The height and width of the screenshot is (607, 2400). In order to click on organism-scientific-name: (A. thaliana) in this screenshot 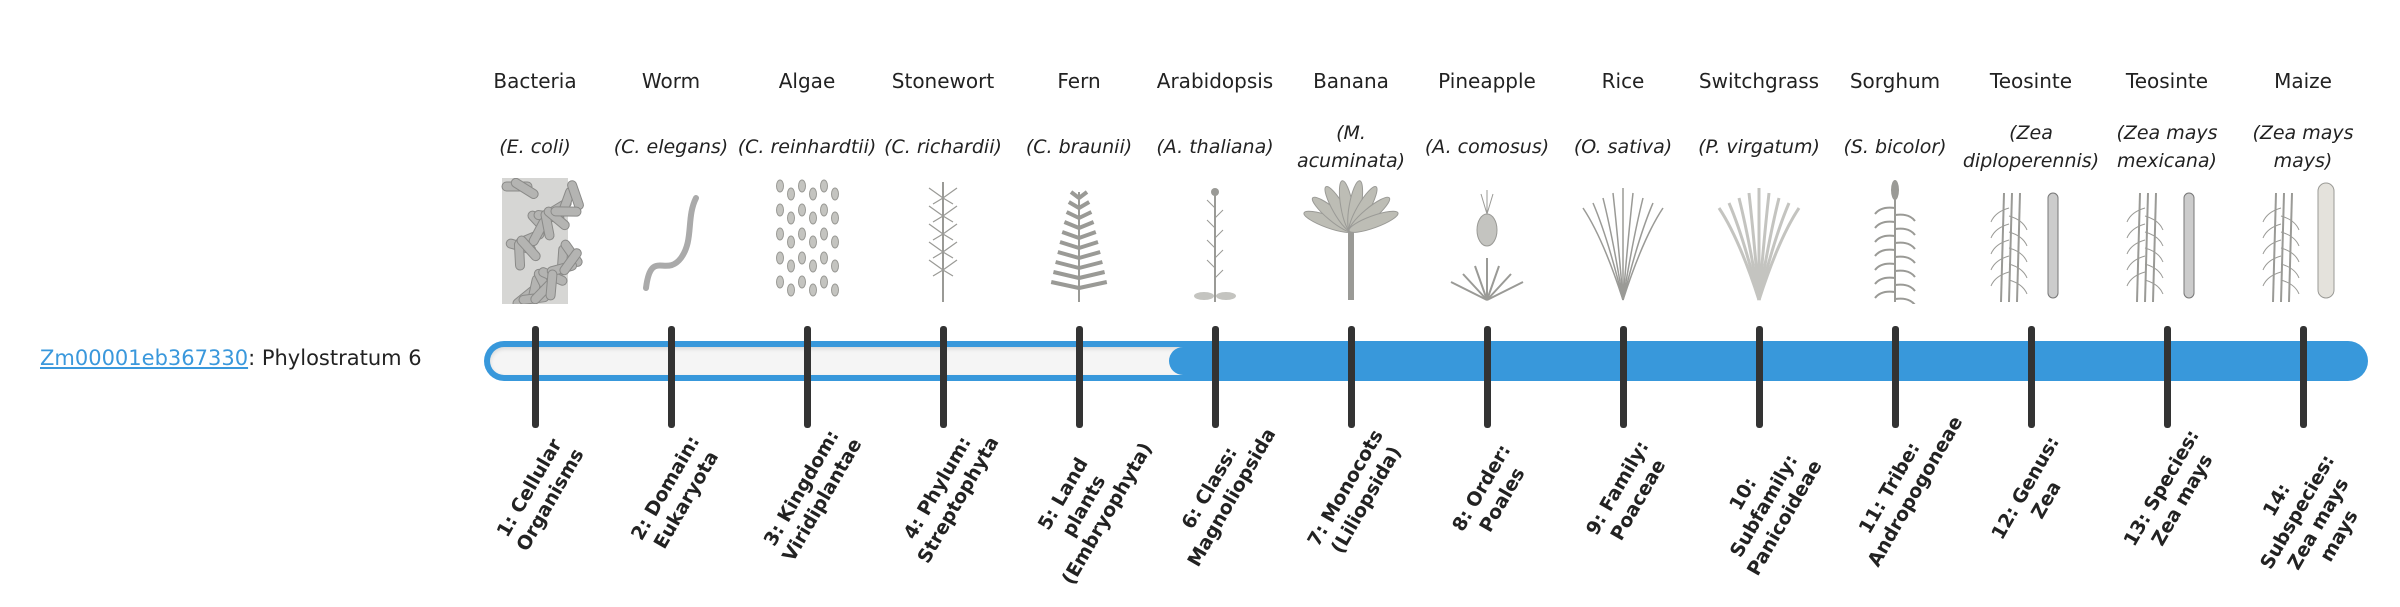, I will do `click(1215, 147)`.